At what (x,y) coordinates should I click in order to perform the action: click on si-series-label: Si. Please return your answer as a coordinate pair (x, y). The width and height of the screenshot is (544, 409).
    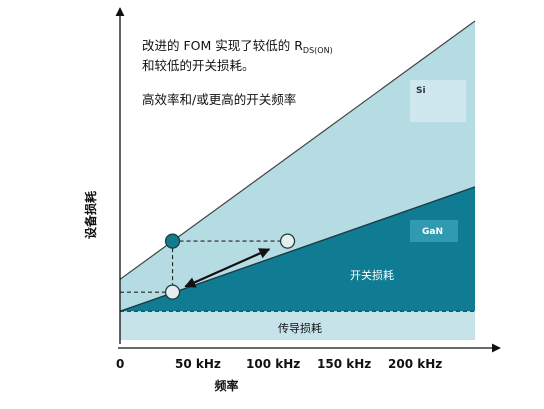
    Looking at the image, I should click on (421, 91).